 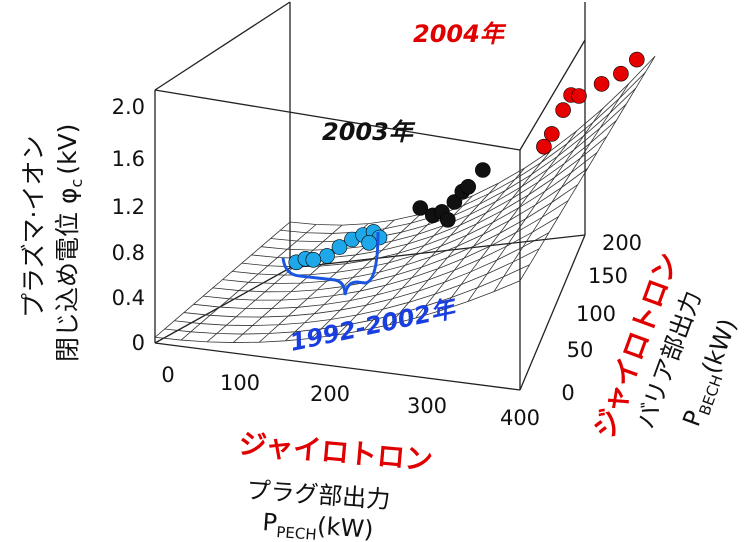 I want to click on y-tick: 50, so click(x=580, y=350).